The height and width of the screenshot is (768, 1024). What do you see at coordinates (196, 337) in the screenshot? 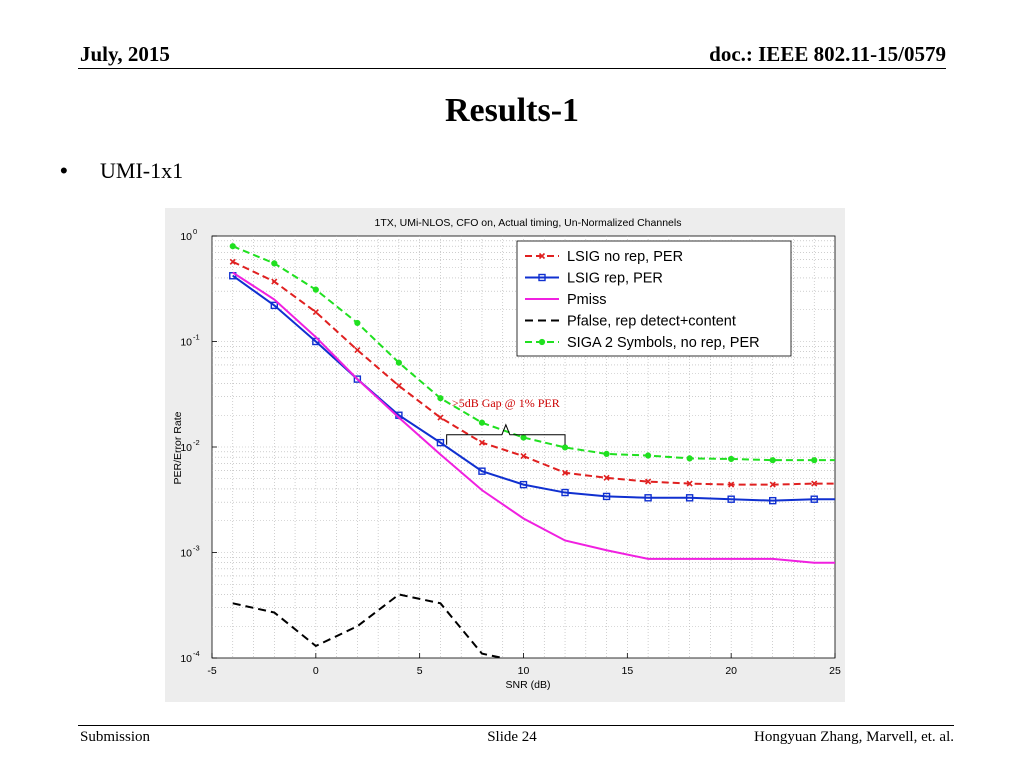
I see `y-tick-label-exponent: -1` at bounding box center [196, 337].